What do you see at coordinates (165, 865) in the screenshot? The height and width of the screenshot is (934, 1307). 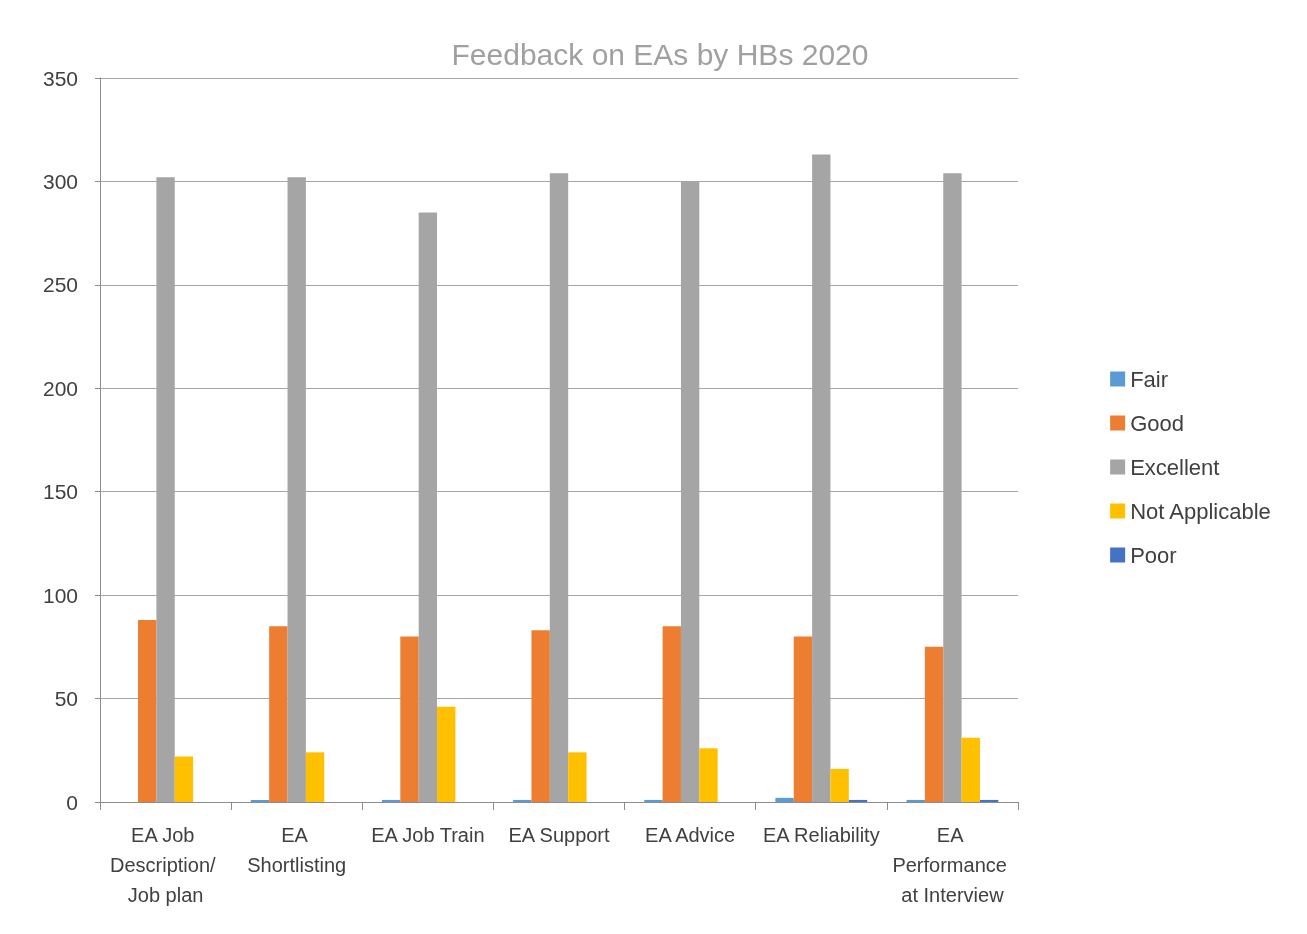 I see `x-tick-label: EA Job Description/ Job plan` at bounding box center [165, 865].